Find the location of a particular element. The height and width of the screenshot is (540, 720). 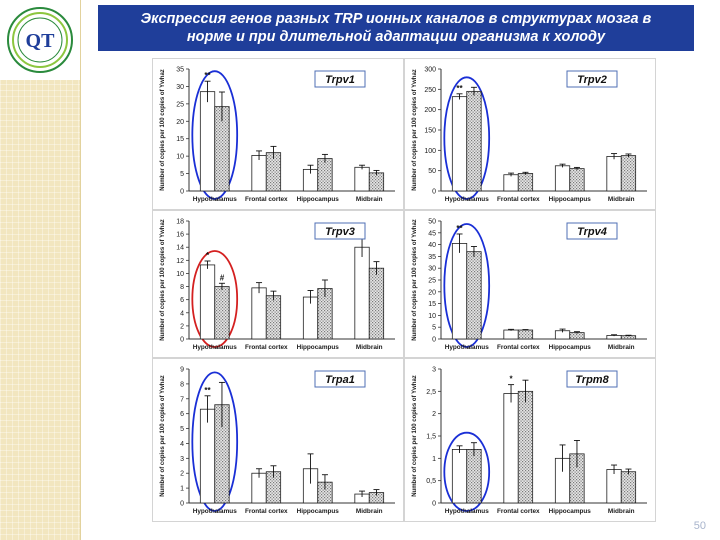

chart-title: Trpv2 is located at coordinates (592, 80).